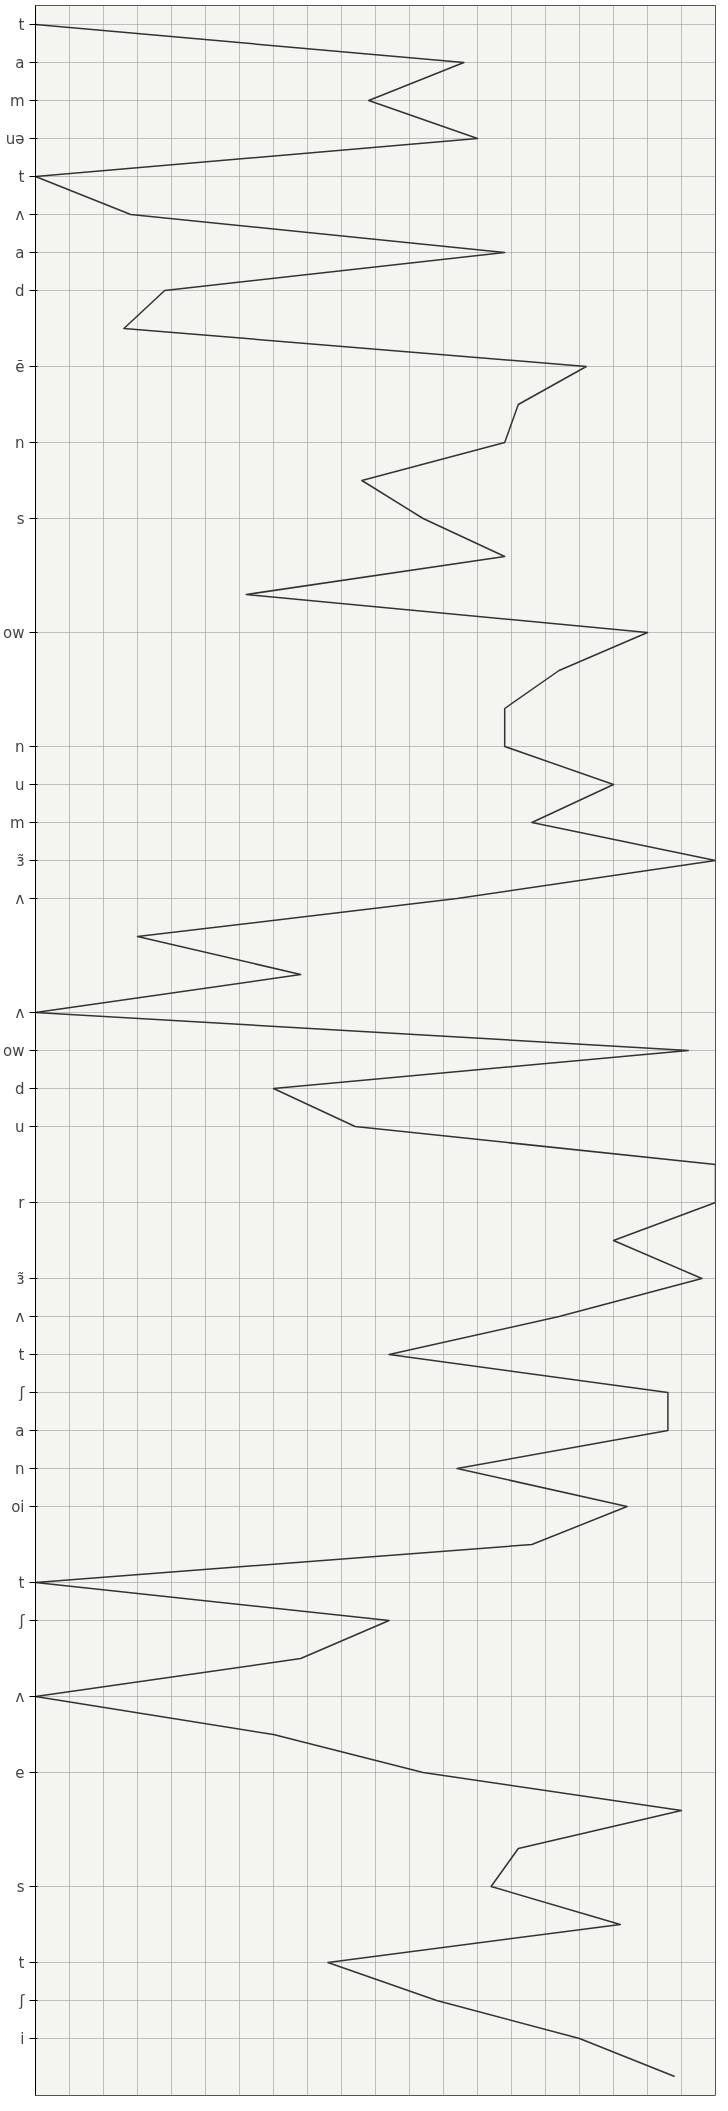 This screenshot has height=2111, width=728. I want to click on y-tick-label: e, so click(20, 1772).